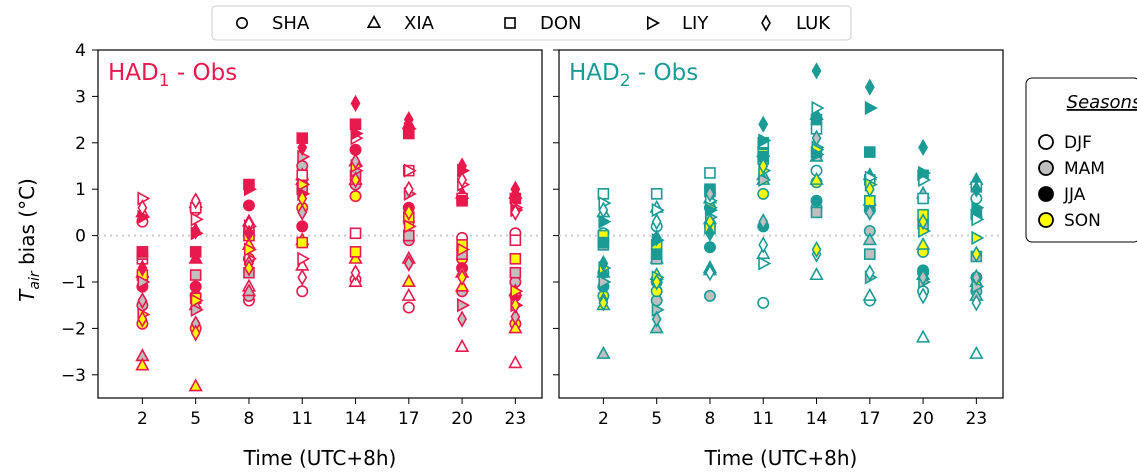 This screenshot has height=473, width=1137. I want to click on point-xia-djf-h17, so click(408, 294).